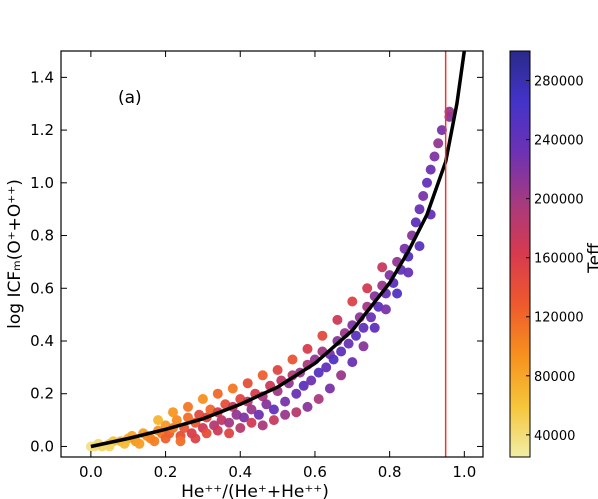 The height and width of the screenshot is (499, 598). I want to click on x-tick-label: 0.4, so click(240, 472).